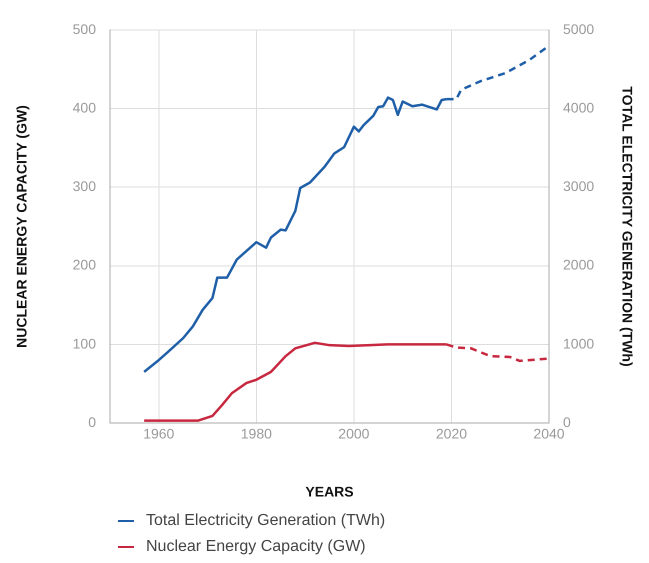 Image resolution: width=649 pixels, height=563 pixels. I want to click on x-tick-label: 1960, so click(159, 433).